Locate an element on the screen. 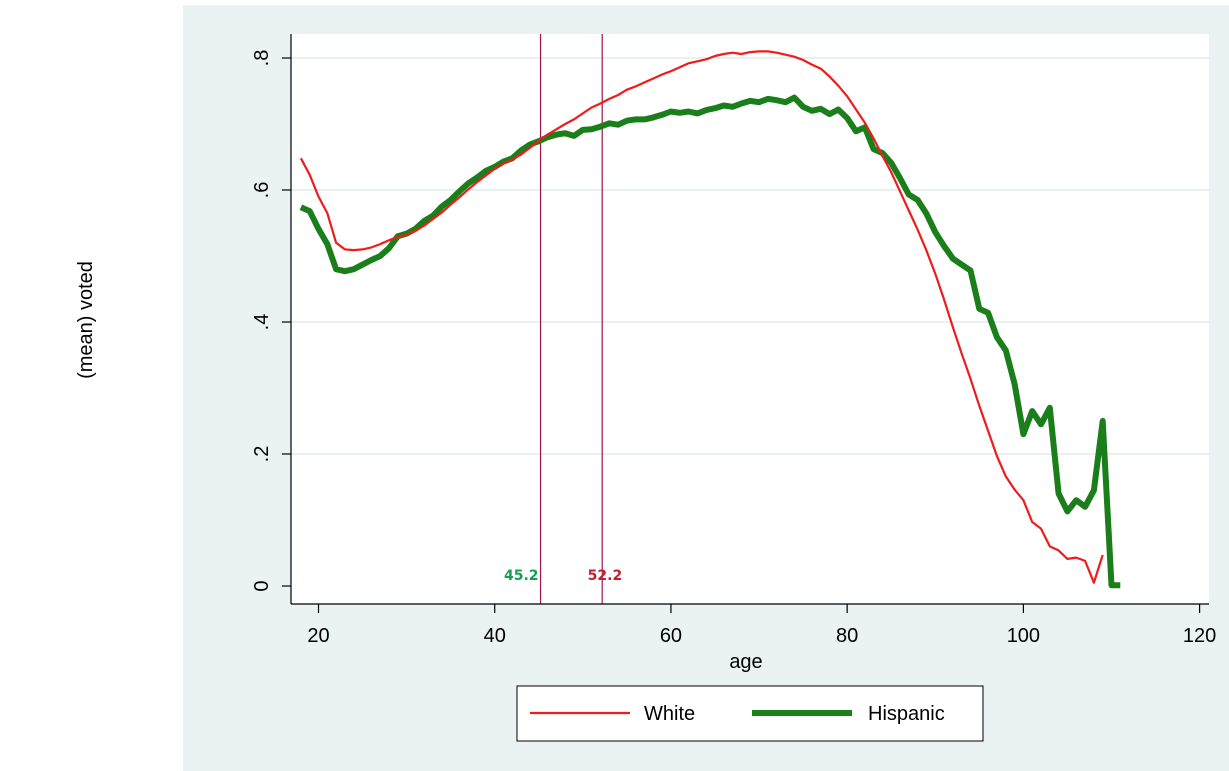 The width and height of the screenshot is (1229, 771). x-tick-label-80: 80 is located at coordinates (847, 636).